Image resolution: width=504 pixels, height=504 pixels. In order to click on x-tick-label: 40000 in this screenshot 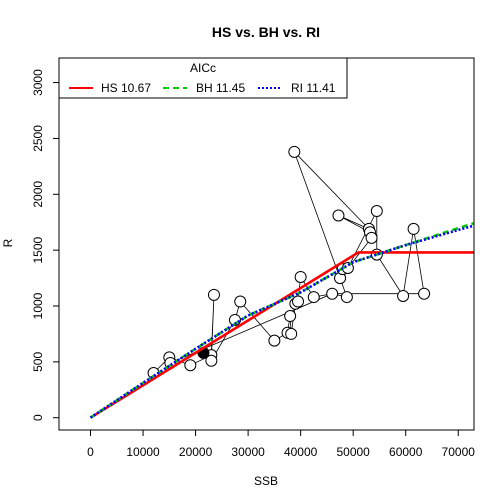, I will do `click(301, 452)`.